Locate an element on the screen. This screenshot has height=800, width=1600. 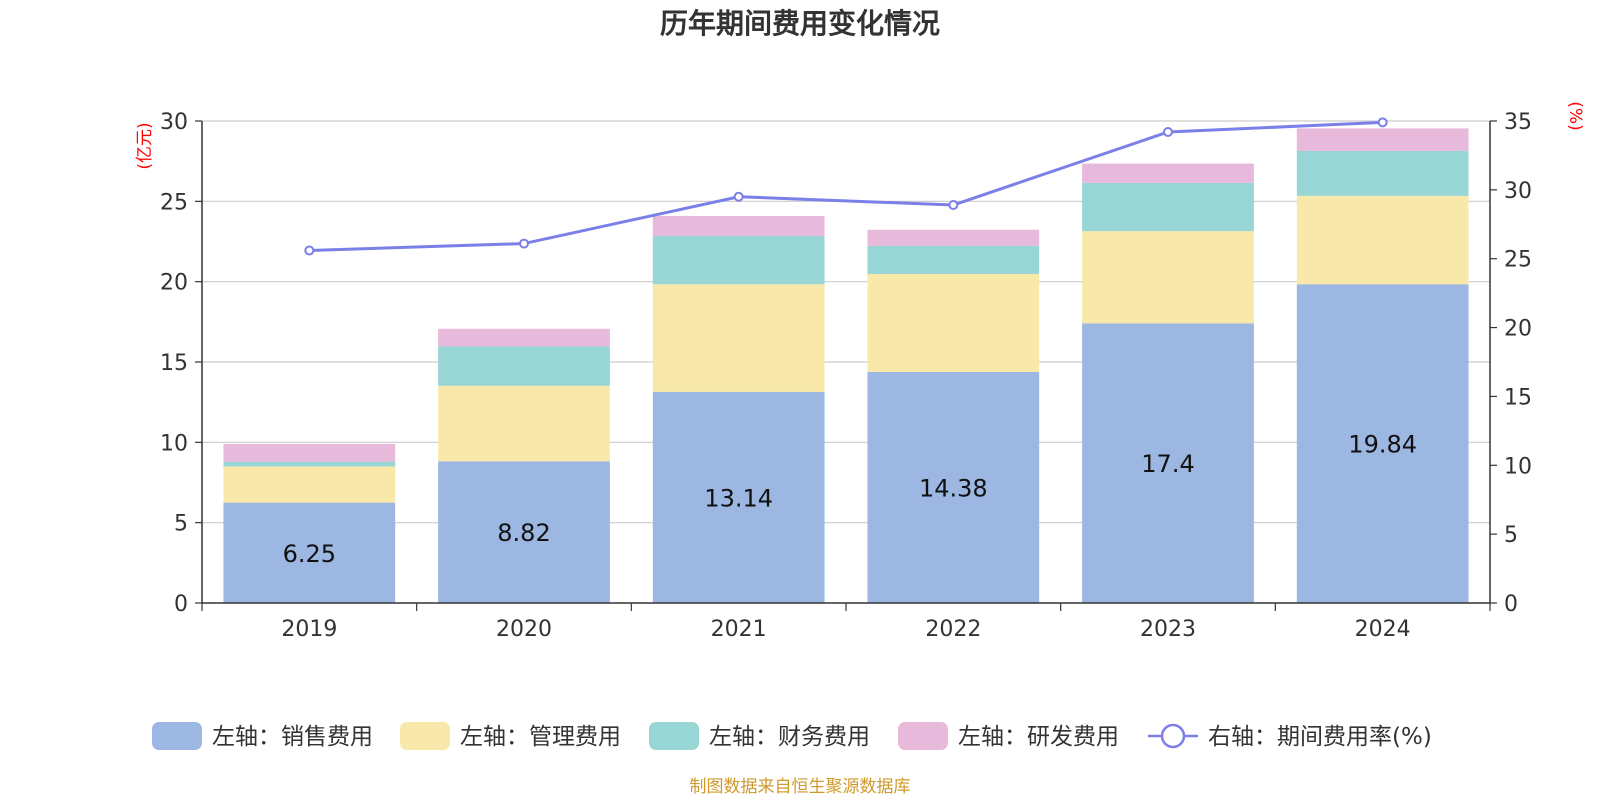
left-axis-tick-label: 0 is located at coordinates (181, 604).